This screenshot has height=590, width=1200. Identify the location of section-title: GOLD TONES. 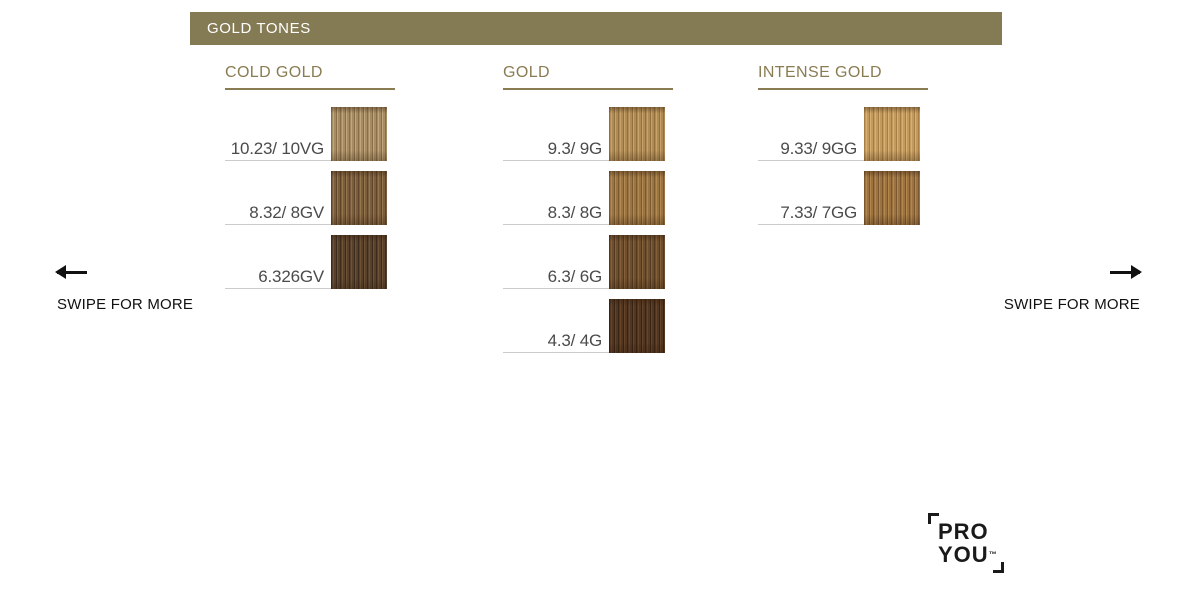
(259, 28).